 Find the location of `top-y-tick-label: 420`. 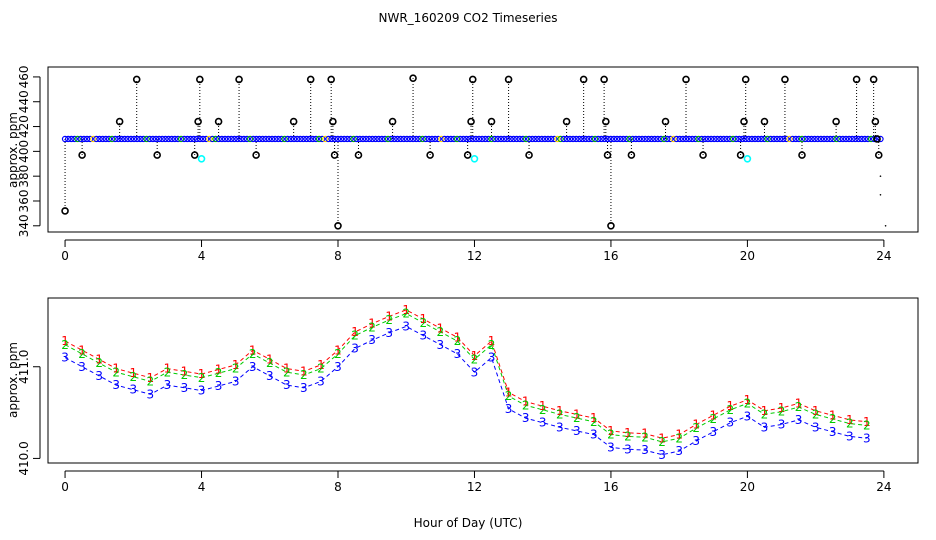

top-y-tick-label: 420 is located at coordinates (24, 126).